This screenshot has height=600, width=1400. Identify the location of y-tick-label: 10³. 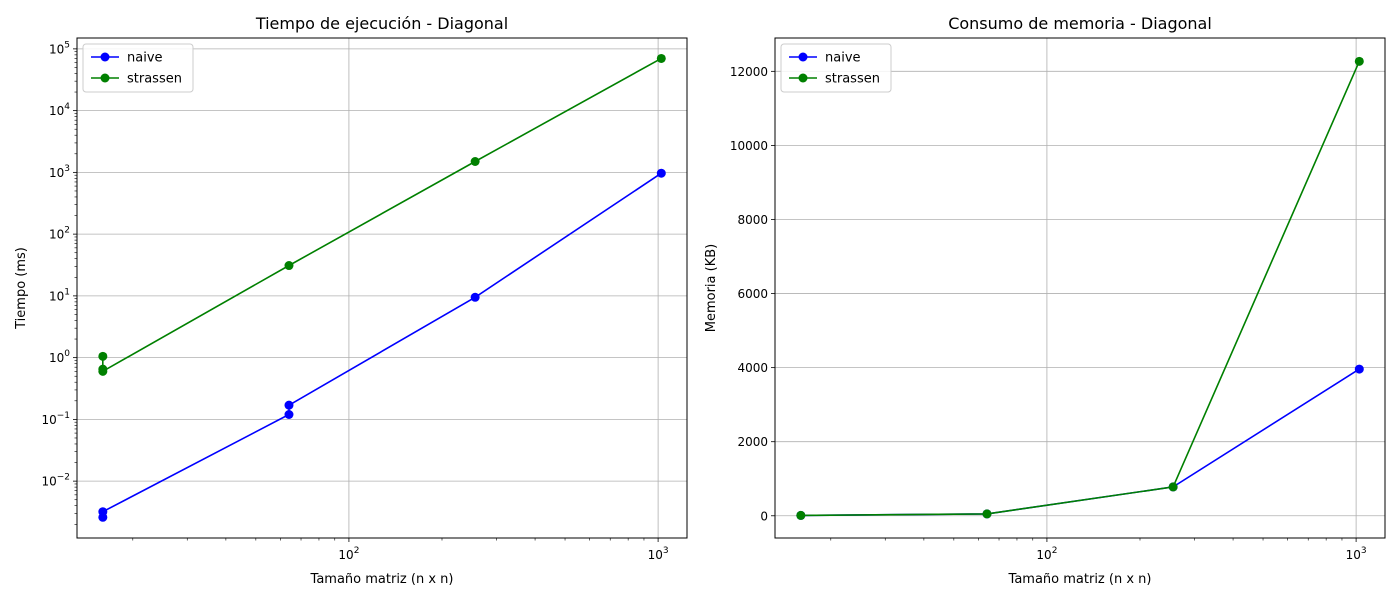
(59, 172).